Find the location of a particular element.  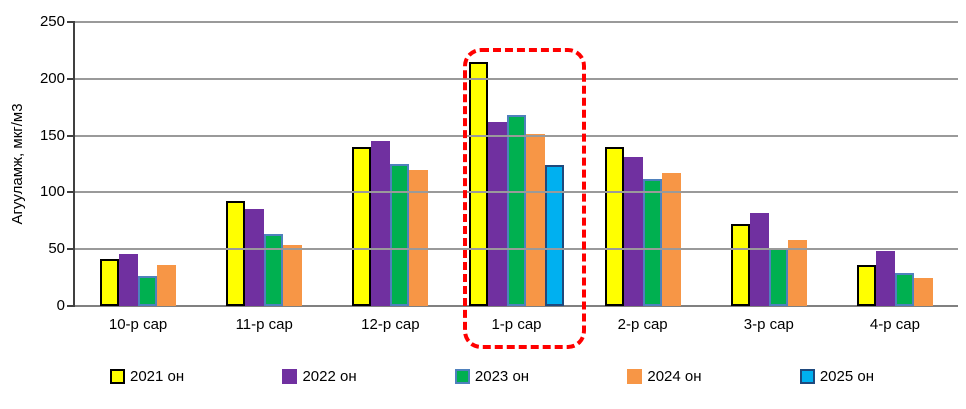

legend-item: 2024 он is located at coordinates (664, 376).